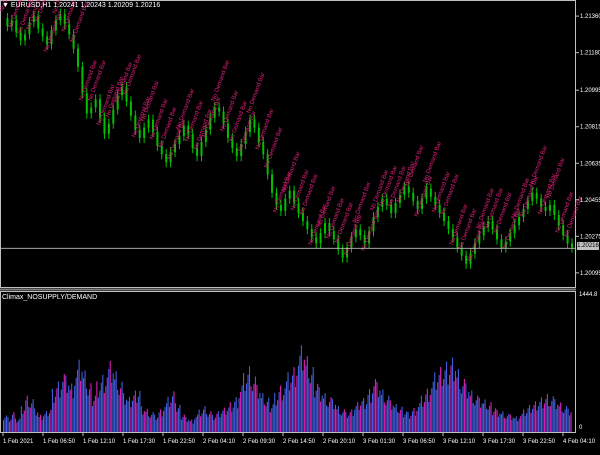 This screenshot has width=600, height=455. I want to click on time-tick-label: 4 Feb 04:10, so click(579, 442).